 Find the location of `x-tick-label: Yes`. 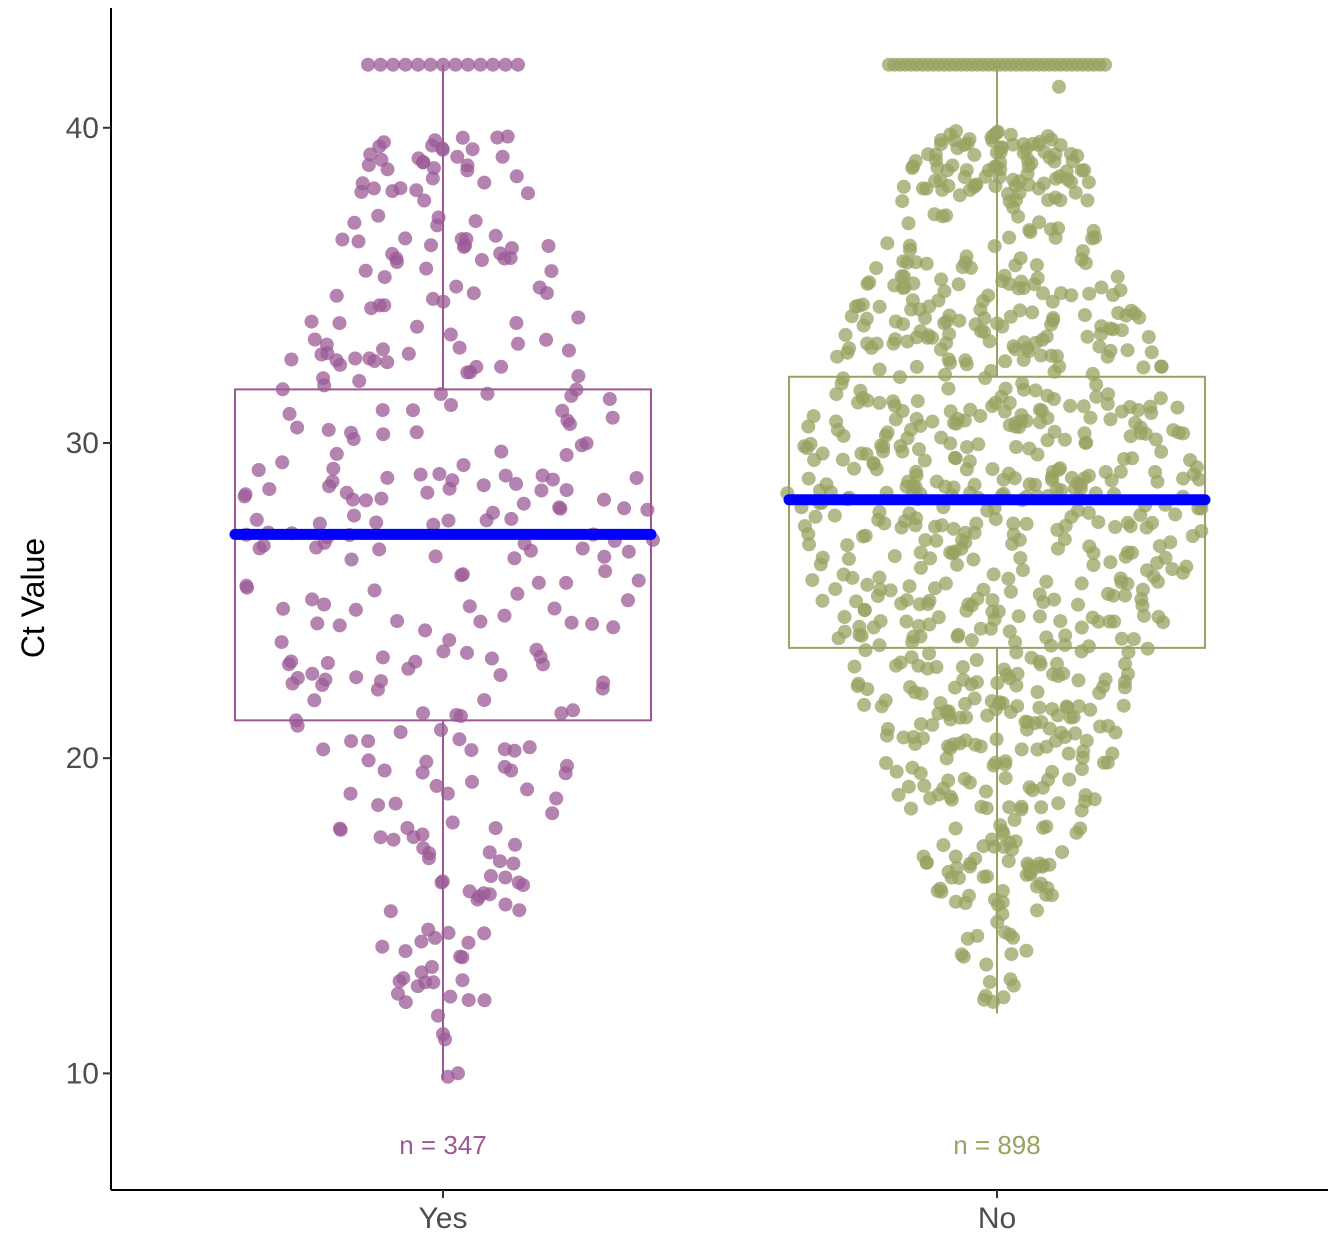

x-tick-label: Yes is located at coordinates (443, 1218).